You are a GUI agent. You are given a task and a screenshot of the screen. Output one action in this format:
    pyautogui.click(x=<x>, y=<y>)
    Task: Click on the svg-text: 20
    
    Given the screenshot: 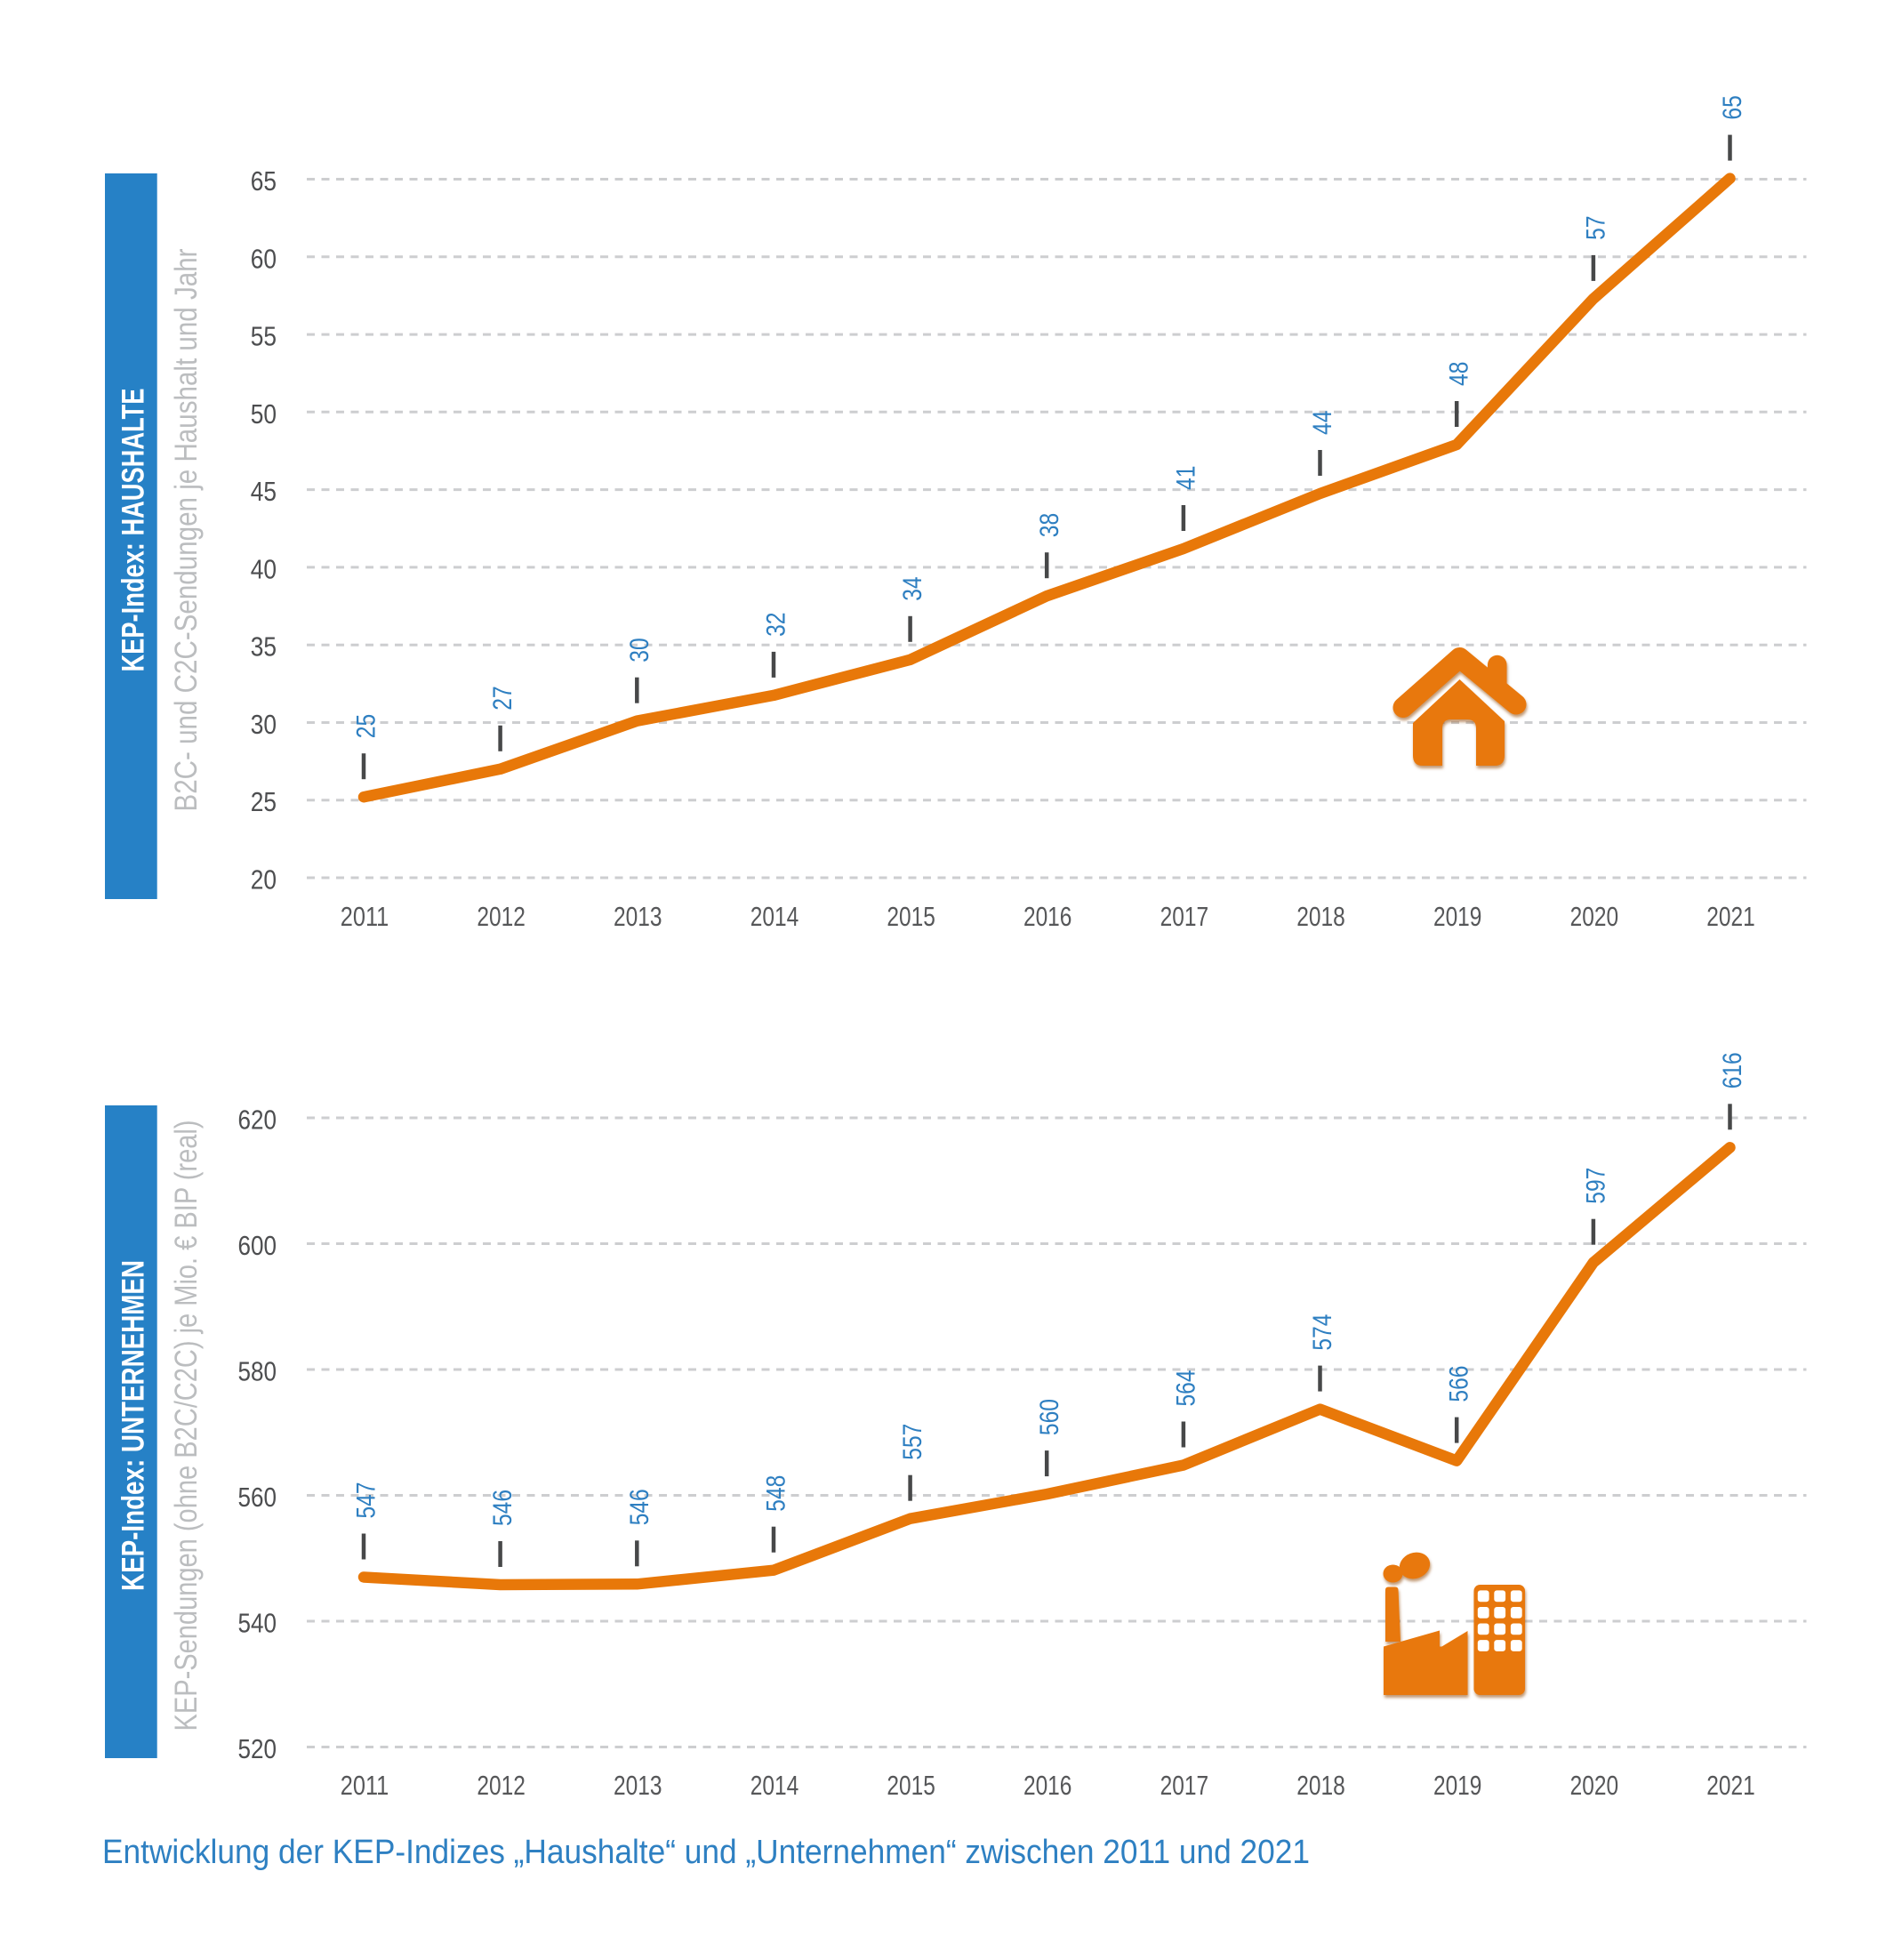 What is the action you would take?
    pyautogui.click(x=264, y=880)
    